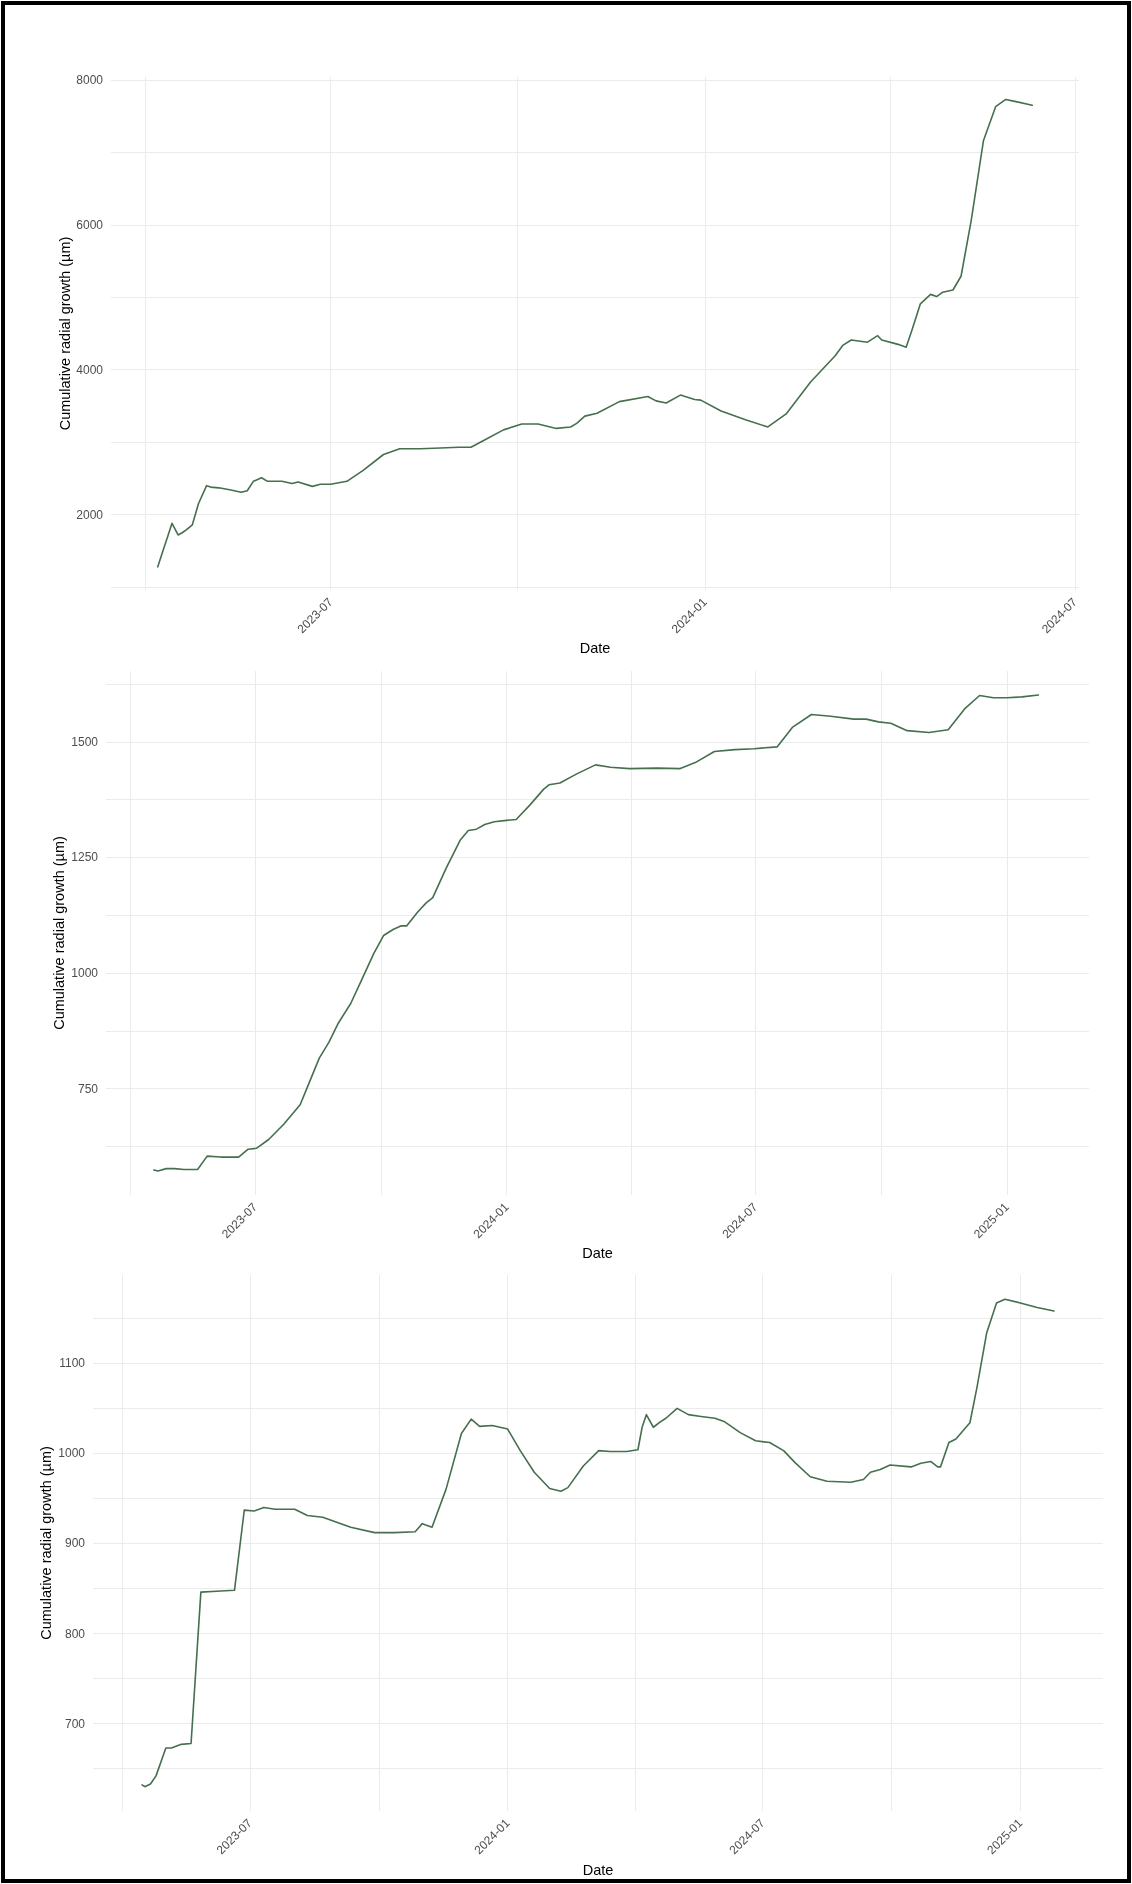 Image resolution: width=1132 pixels, height=1884 pixels. I want to click on y-tick-label: 750, so click(88, 1088).